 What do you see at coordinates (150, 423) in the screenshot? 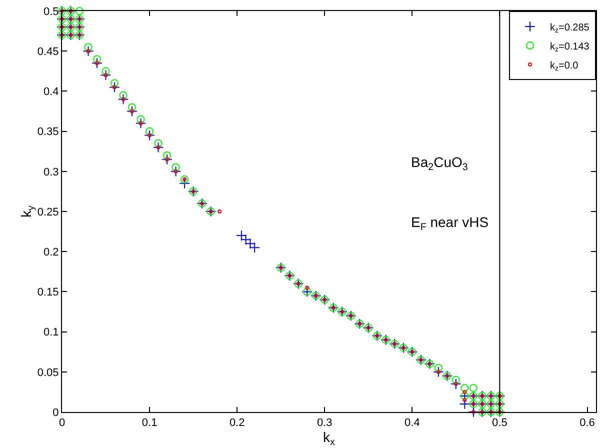
I see `x-tick-label: 0.1` at bounding box center [150, 423].